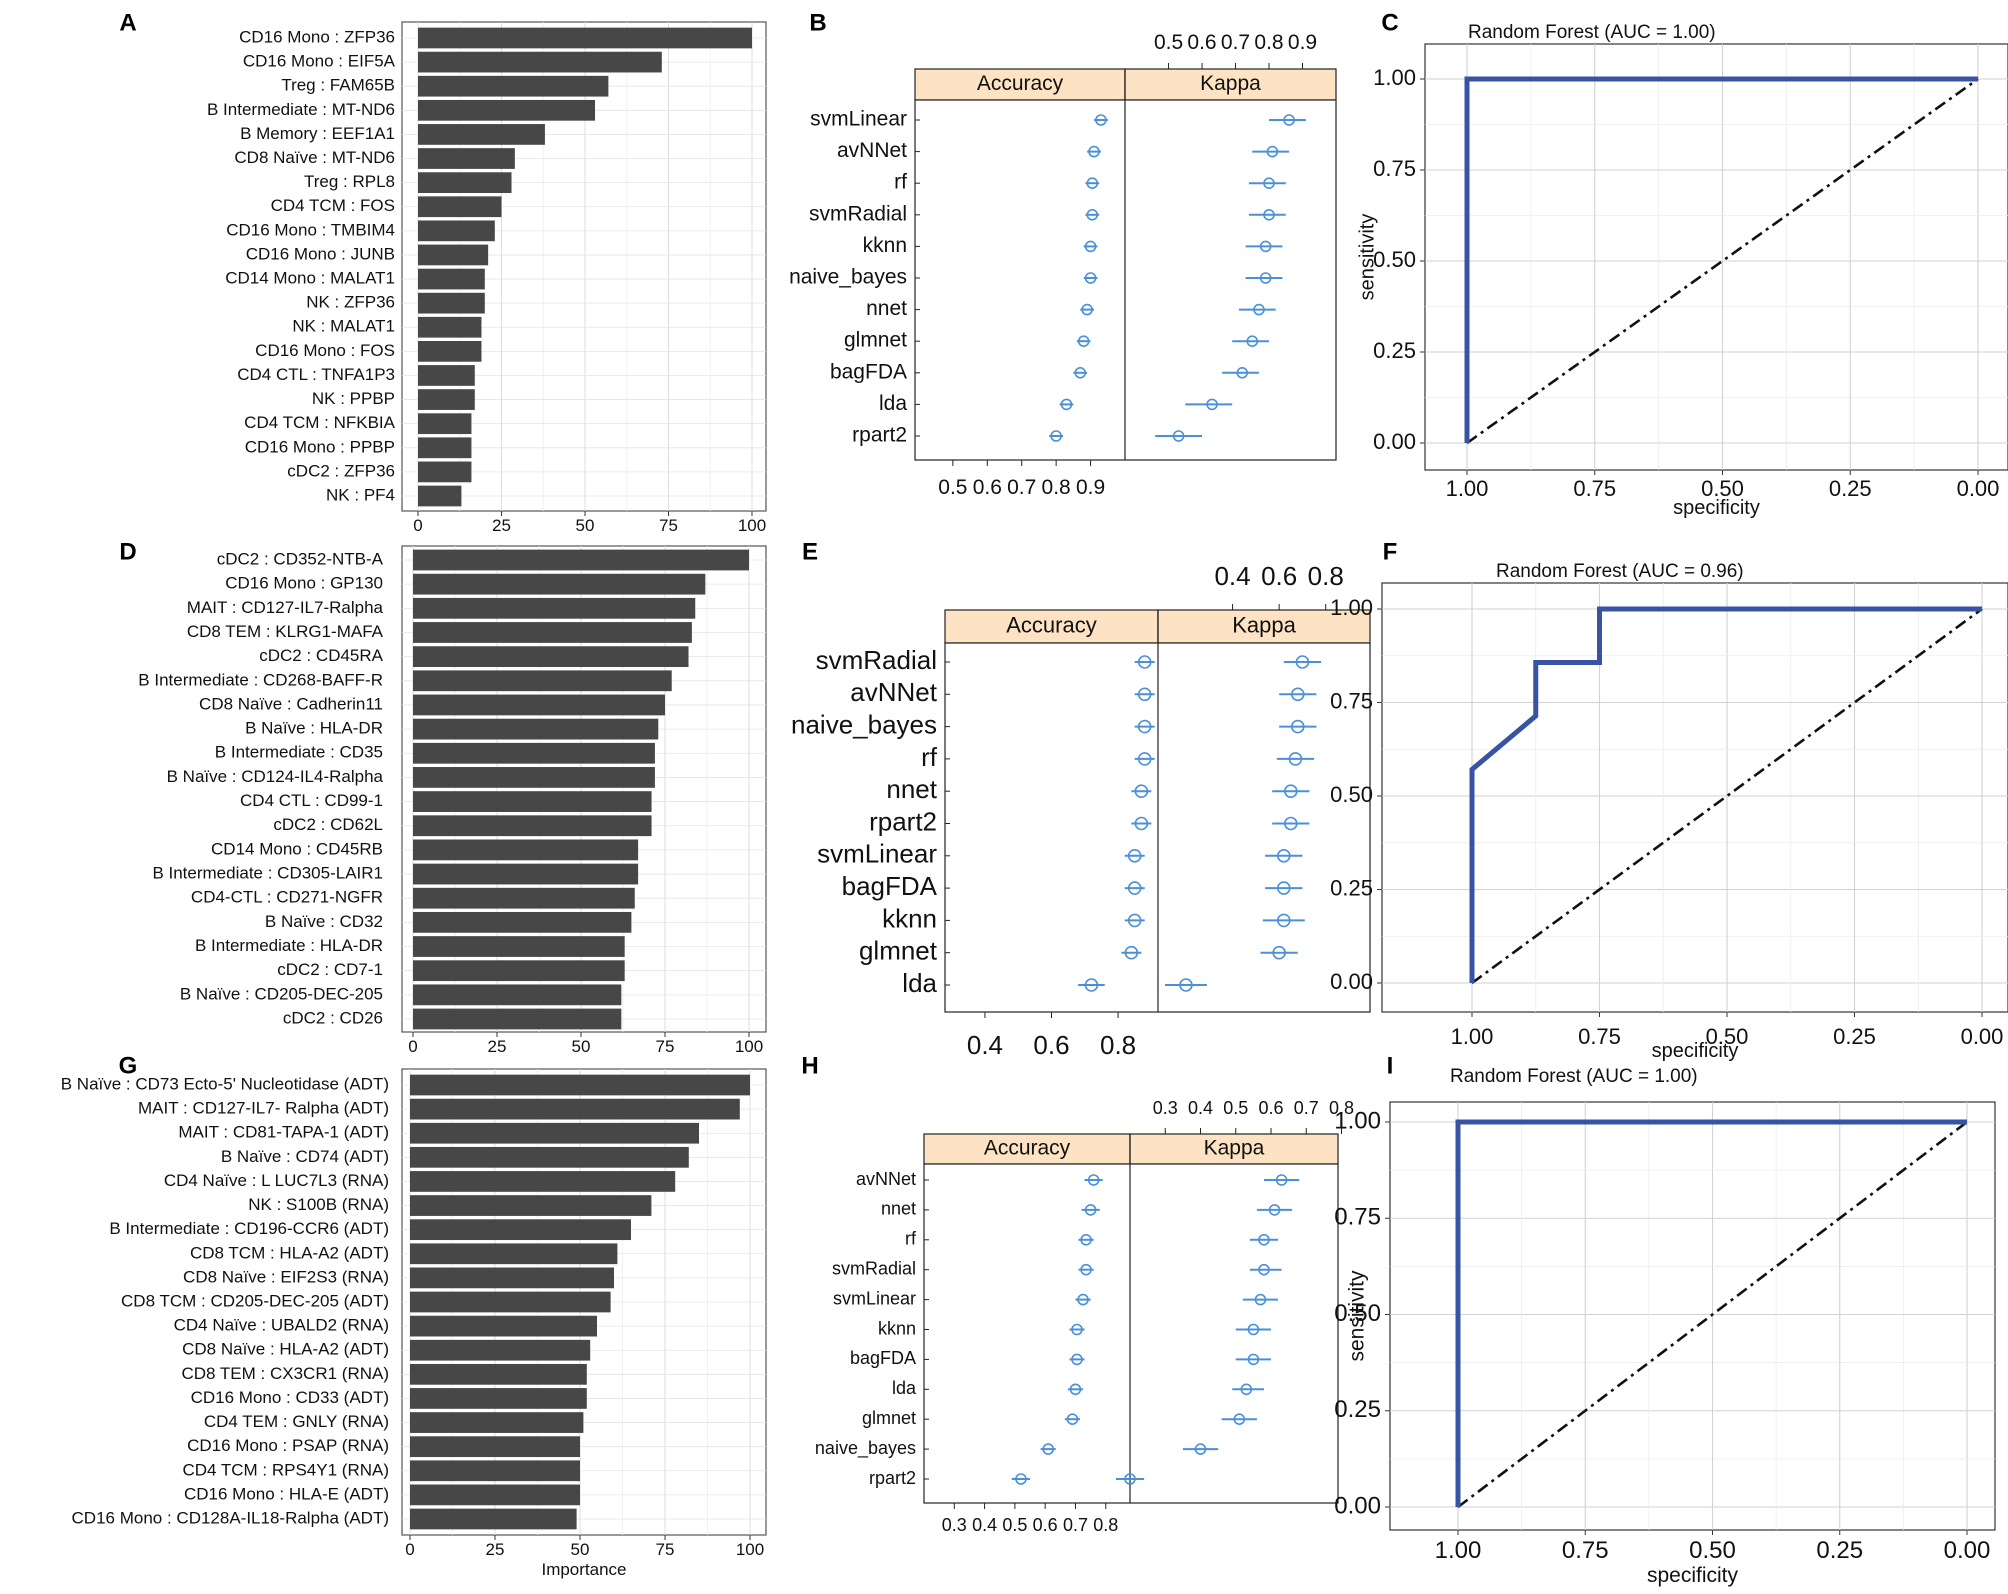  What do you see at coordinates (810, 551) in the screenshot?
I see `panel-label-e: E` at bounding box center [810, 551].